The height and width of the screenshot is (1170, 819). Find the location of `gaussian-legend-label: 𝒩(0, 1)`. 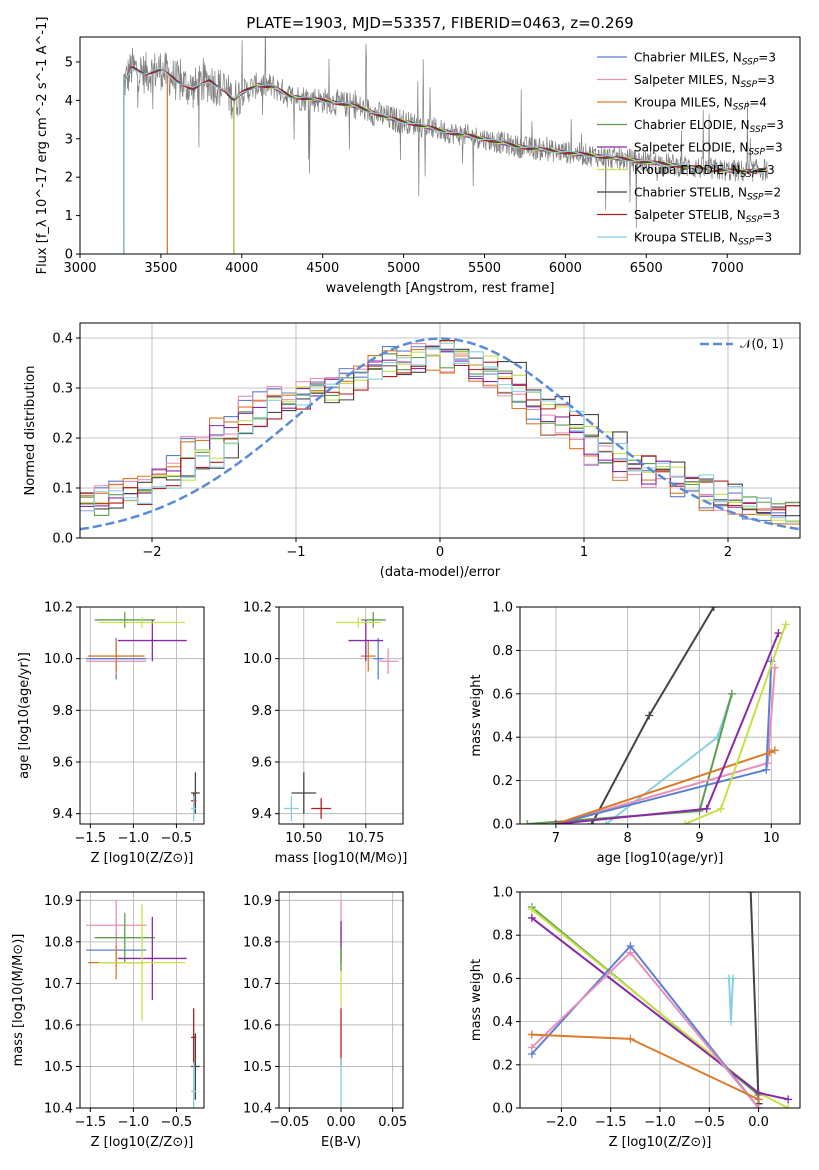

gaussian-legend-label: 𝒩(0, 1) is located at coordinates (762, 344).